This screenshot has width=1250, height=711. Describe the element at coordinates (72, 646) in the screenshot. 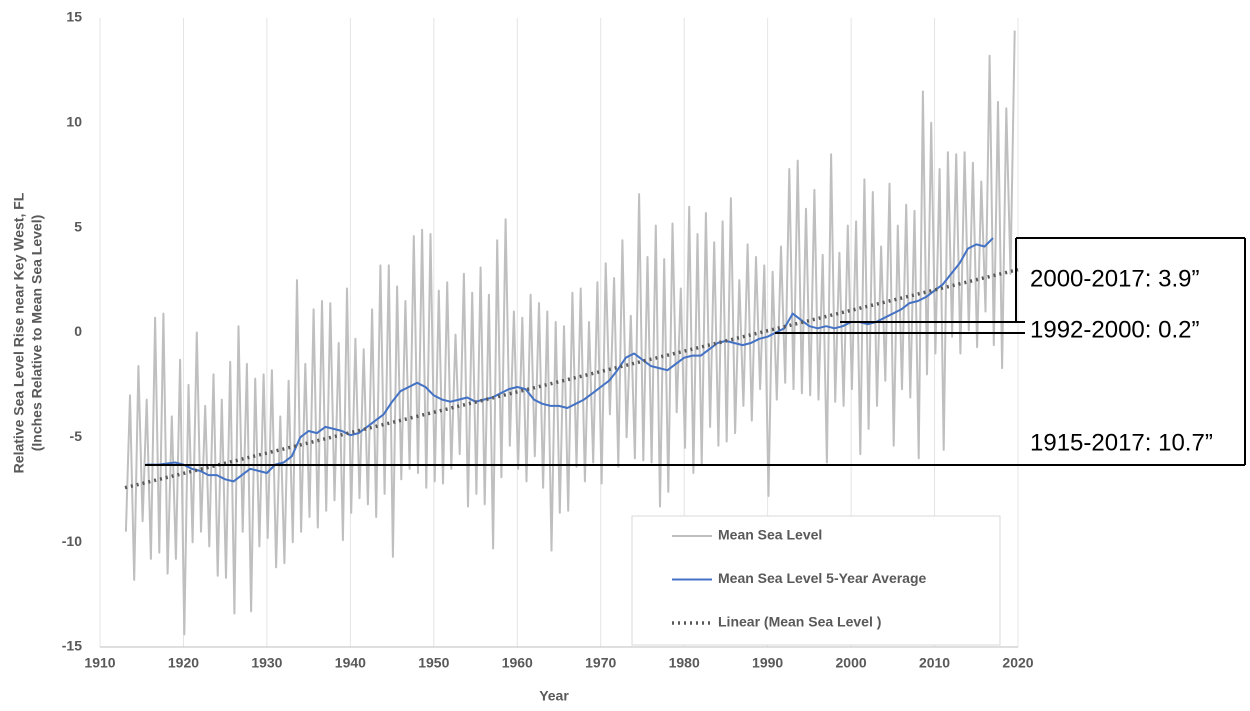

I see `y-tick-label: -15` at that location.